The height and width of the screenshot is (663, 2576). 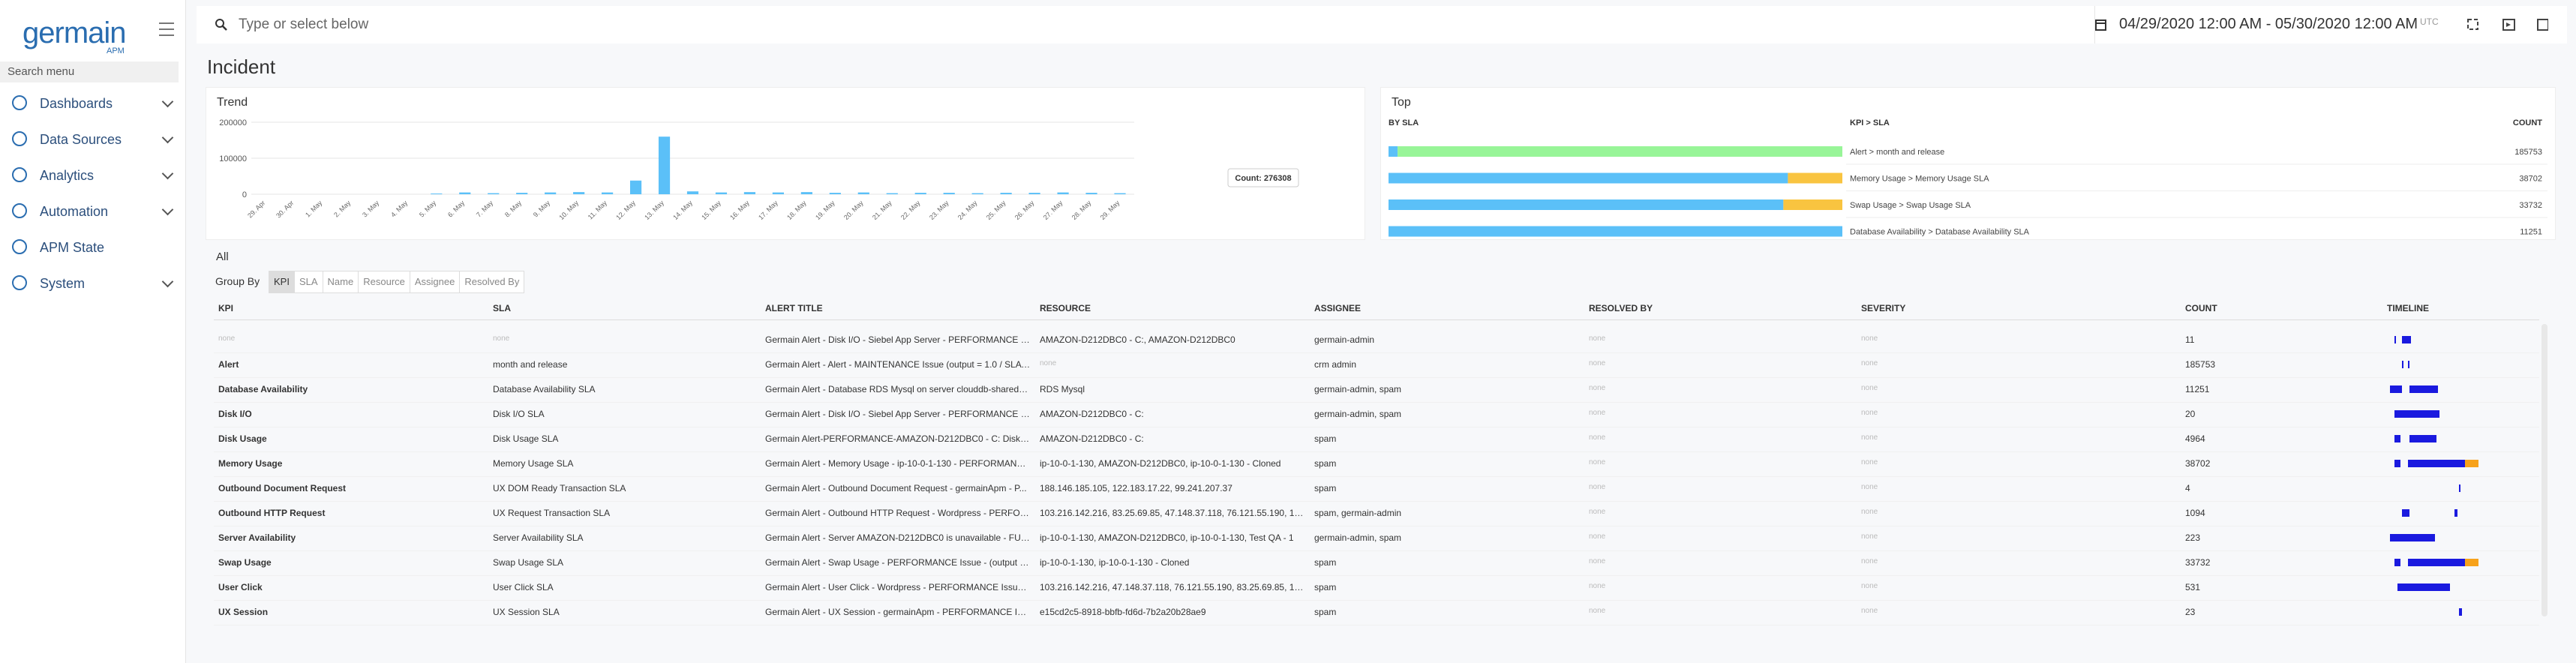 What do you see at coordinates (711, 210) in the screenshot?
I see `x-tick-label: 15. May` at bounding box center [711, 210].